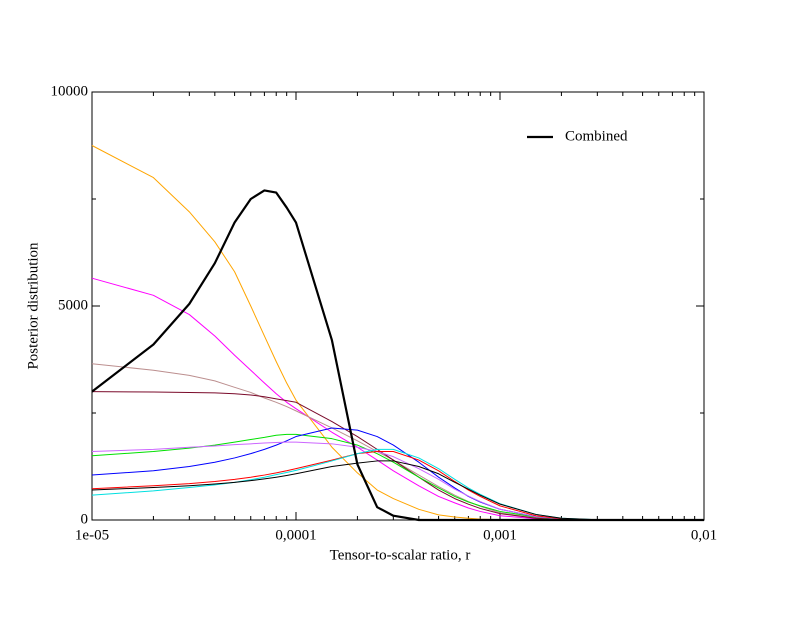 The height and width of the screenshot is (617, 792). What do you see at coordinates (596, 136) in the screenshot?
I see `legend-label: Combined` at bounding box center [596, 136].